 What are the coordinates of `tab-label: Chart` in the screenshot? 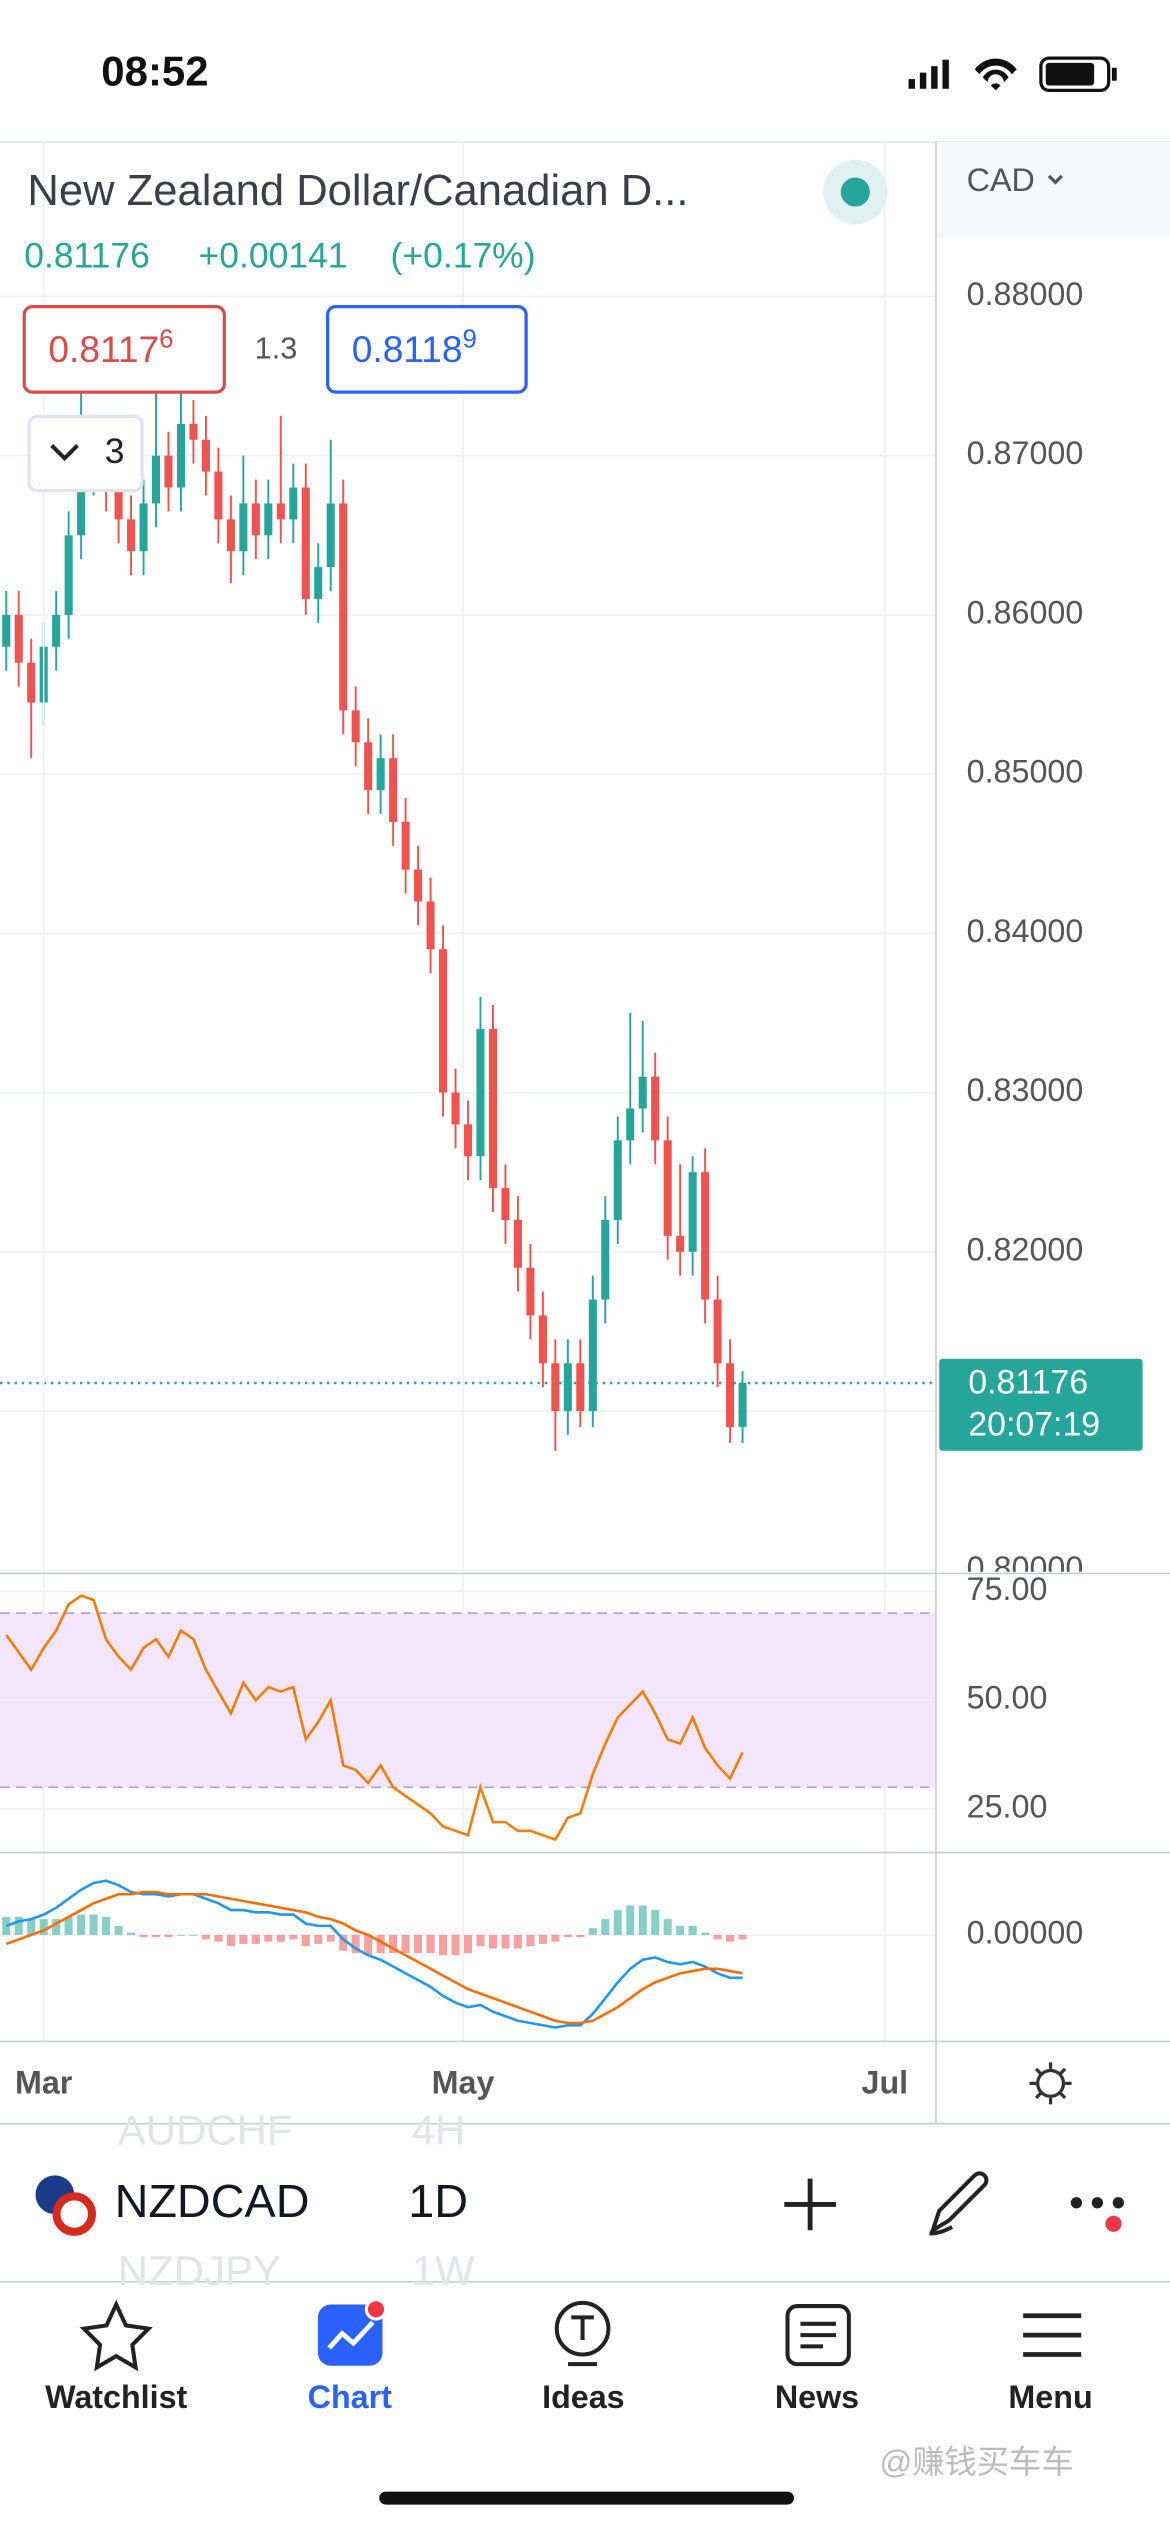 It's located at (350, 2397).